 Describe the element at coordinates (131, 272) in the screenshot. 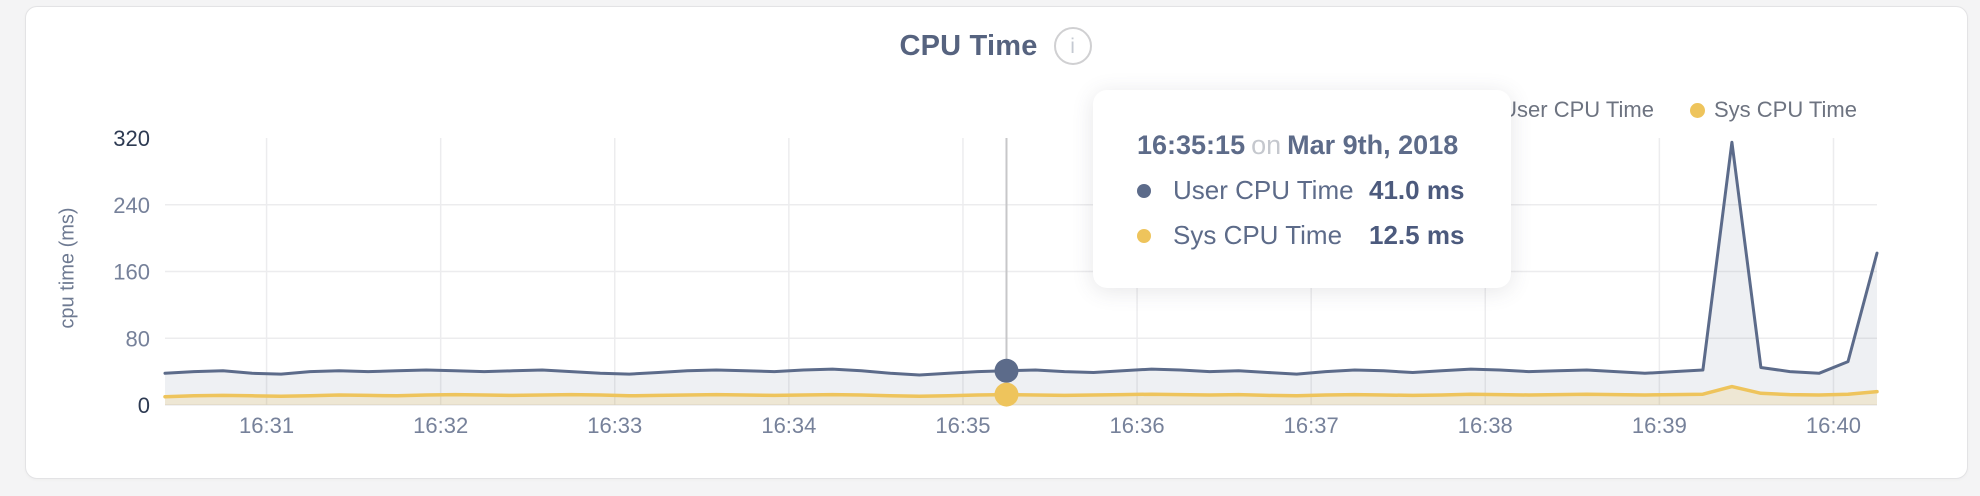

I see `y-tick-label: 160` at that location.